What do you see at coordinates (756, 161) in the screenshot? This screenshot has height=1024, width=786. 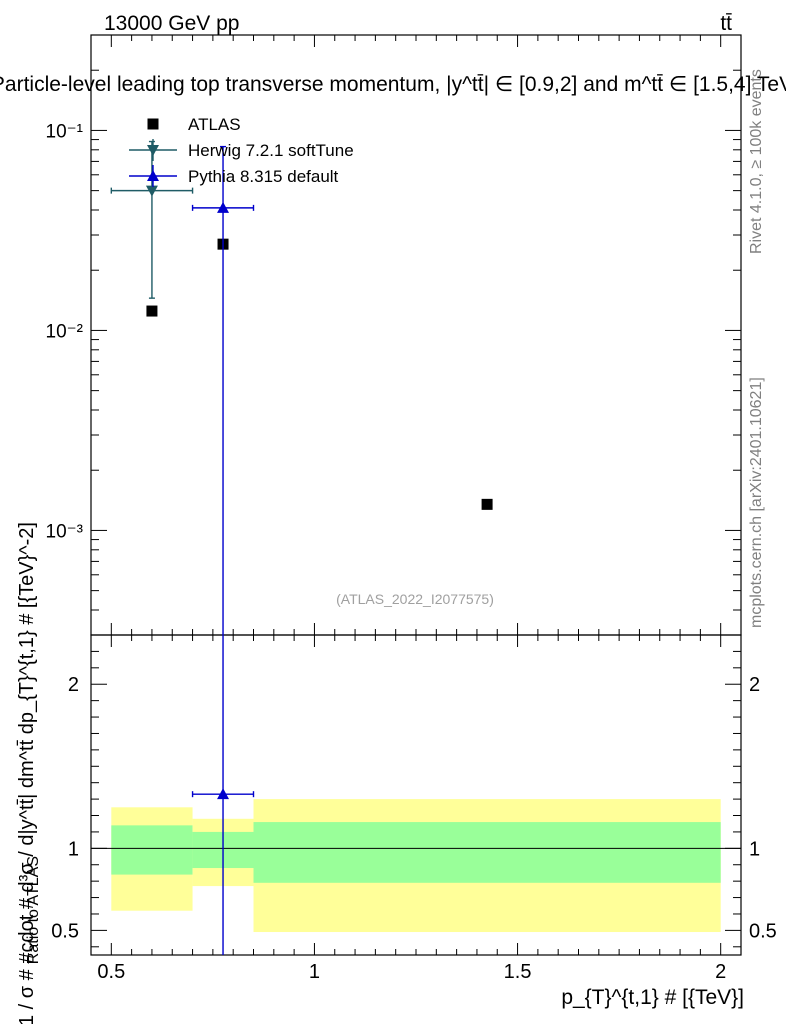 I see `rivet-label: Rivet 4.1.0, ≥ 100k events` at bounding box center [756, 161].